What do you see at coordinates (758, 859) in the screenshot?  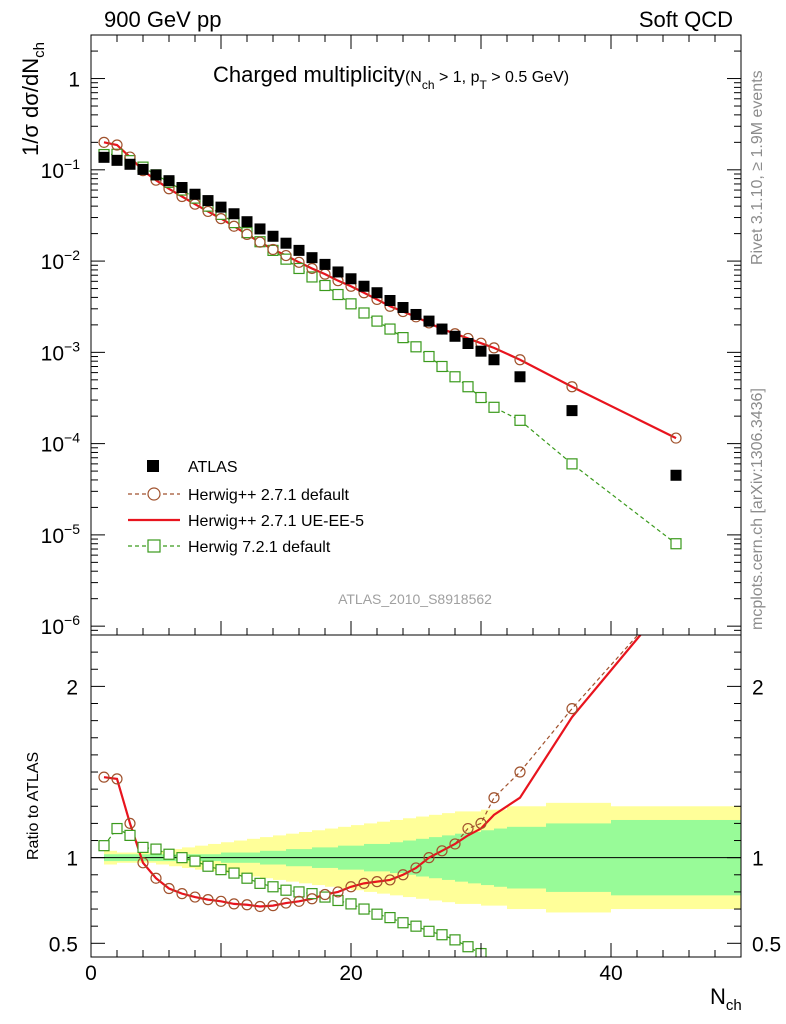 I see `ratio-y-tick-label-right: 1` at bounding box center [758, 859].